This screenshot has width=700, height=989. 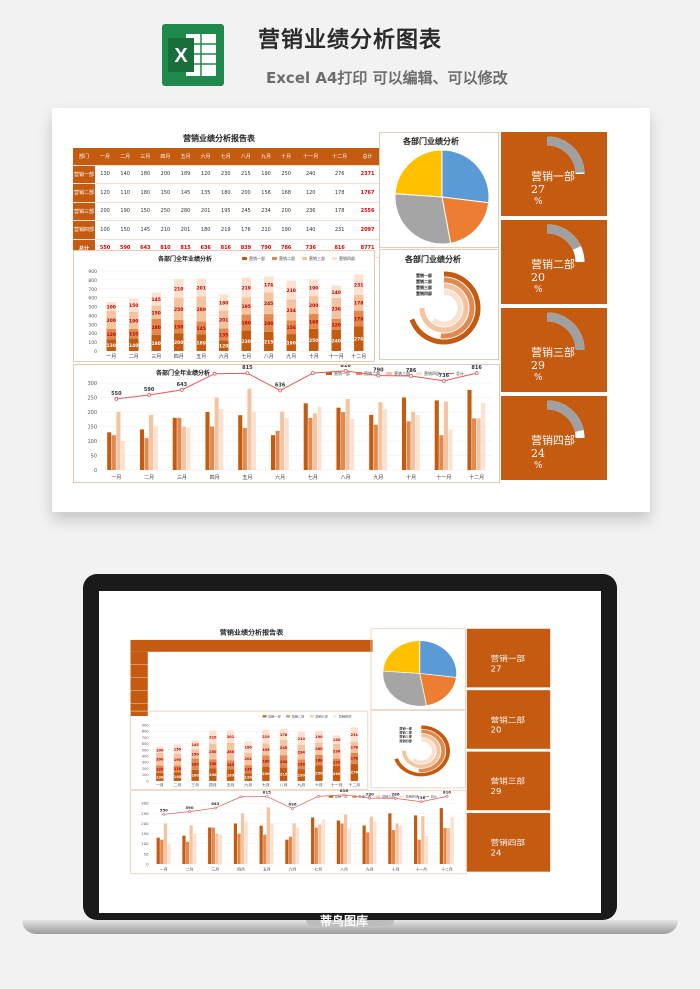 I want to click on value-cell: 280, so click(x=185, y=211).